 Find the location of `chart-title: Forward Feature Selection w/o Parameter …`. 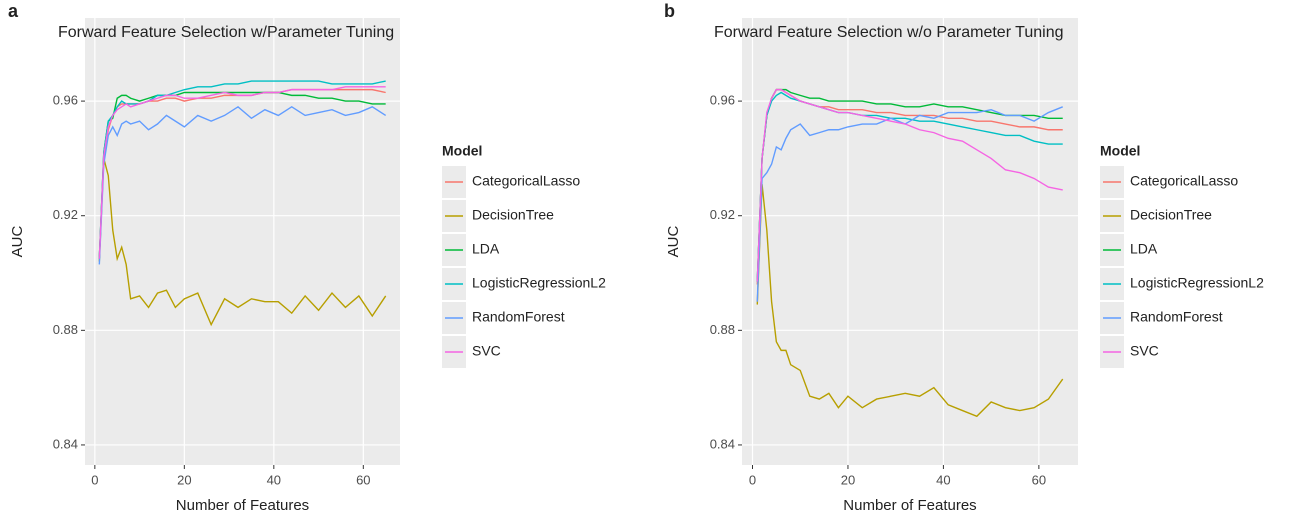

chart-title: Forward Feature Selection w/o Parameter … is located at coordinates (889, 32).